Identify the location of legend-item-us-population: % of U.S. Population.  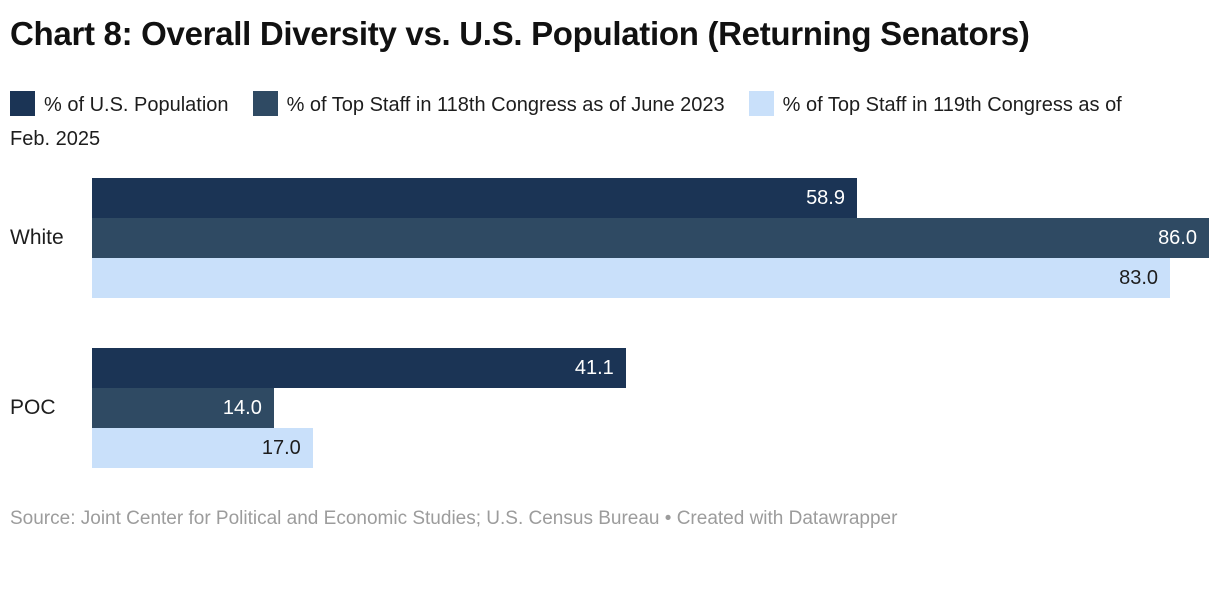
(128, 103).